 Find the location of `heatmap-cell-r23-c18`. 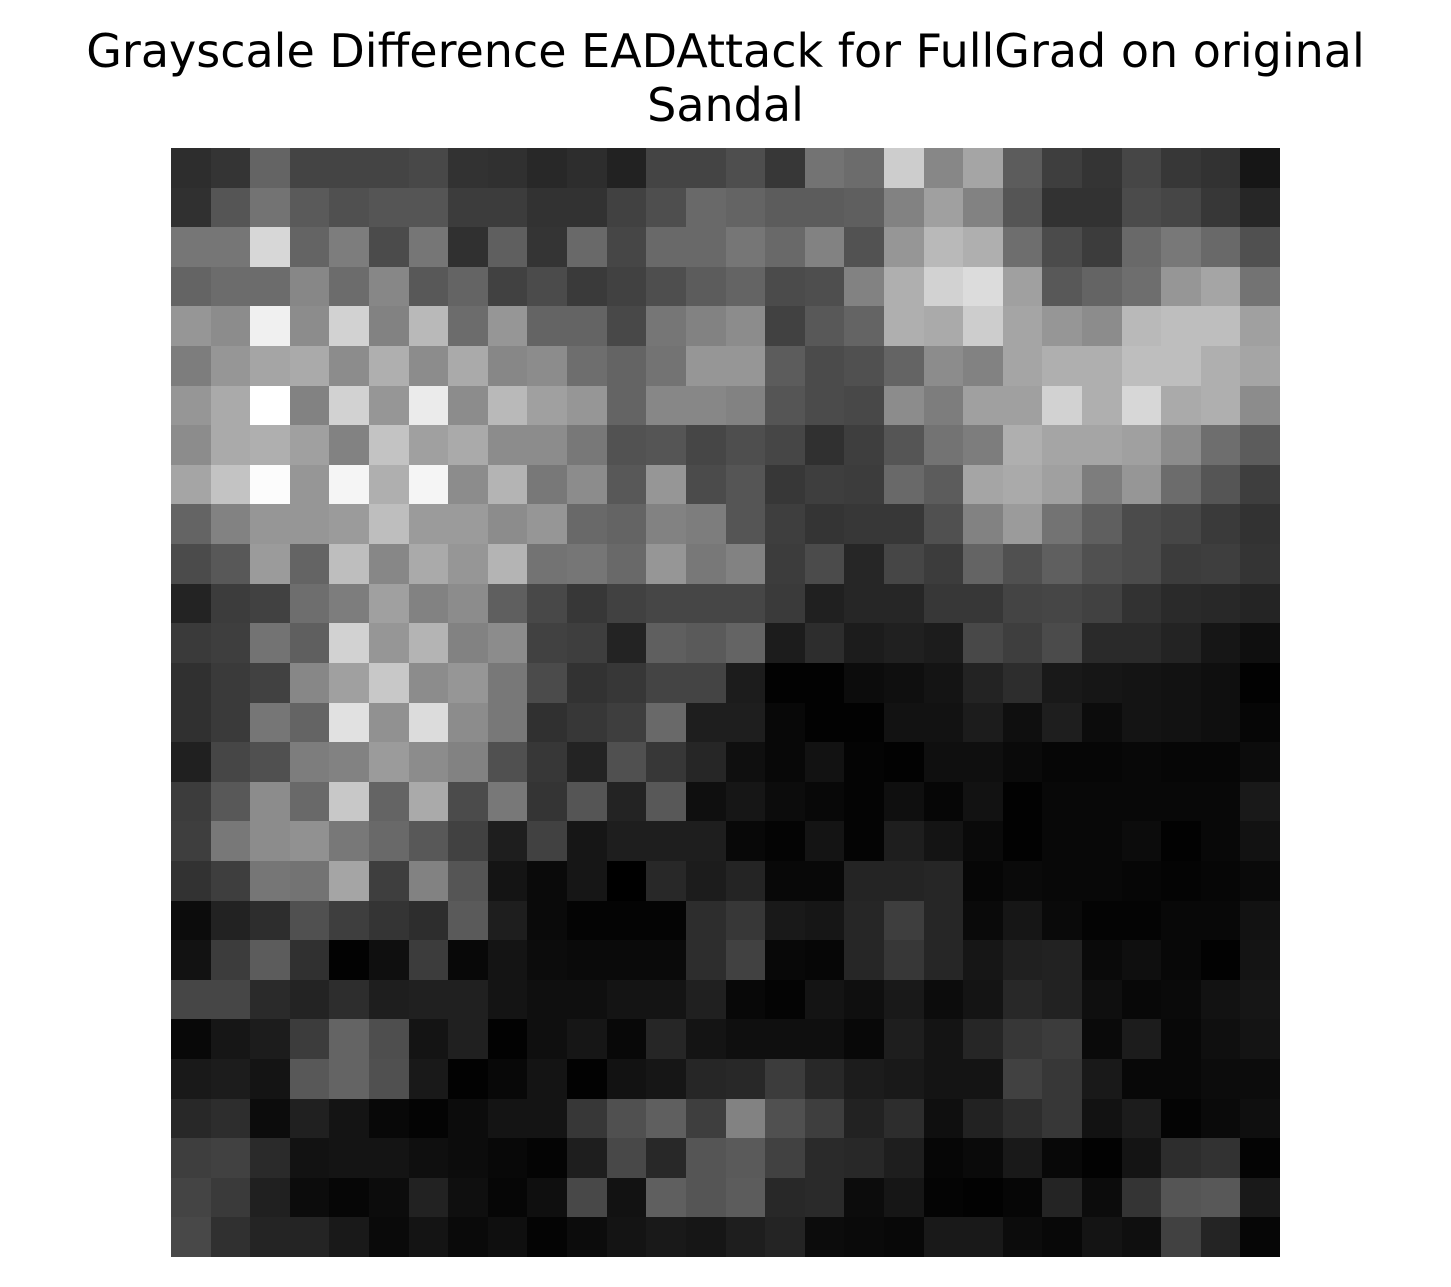

heatmap-cell-r23-c18 is located at coordinates (904, 1079).